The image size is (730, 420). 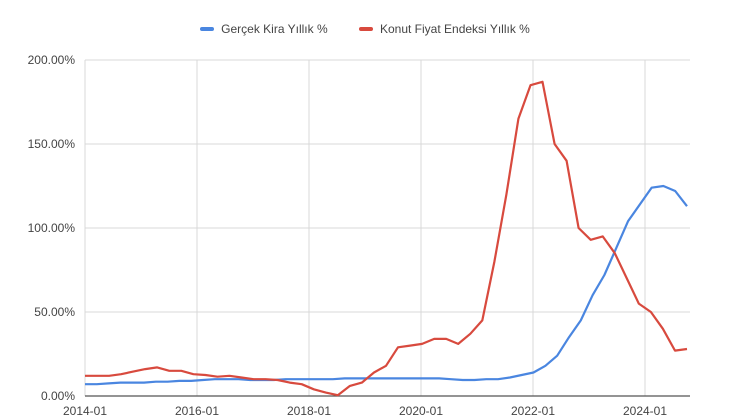 What do you see at coordinates (85, 411) in the screenshot?
I see `x-tick-label: 2014-01` at bounding box center [85, 411].